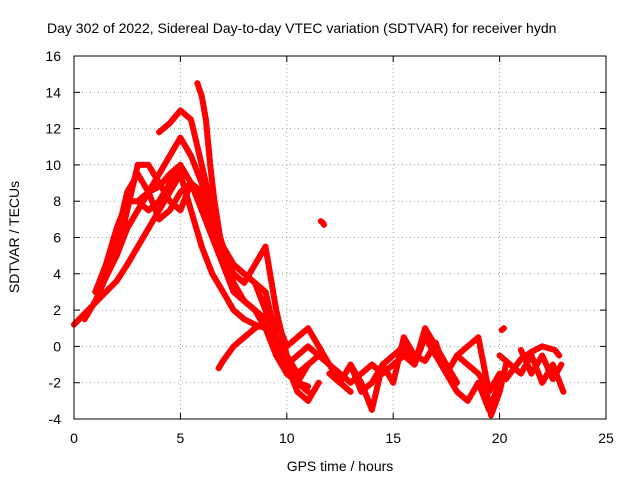 The width and height of the screenshot is (640, 480). I want to click on y-tick-label: 8, so click(57, 201).